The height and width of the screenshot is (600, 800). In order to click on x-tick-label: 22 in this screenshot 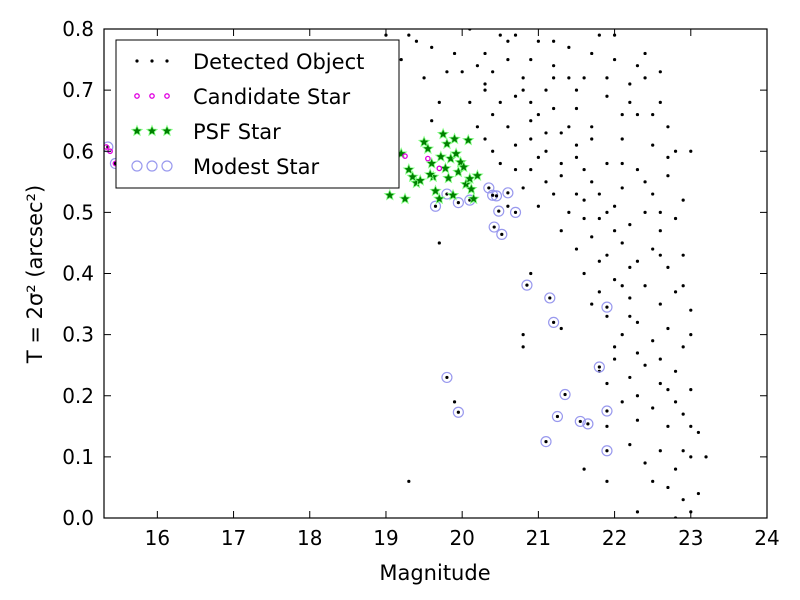, I will do `click(614, 538)`.